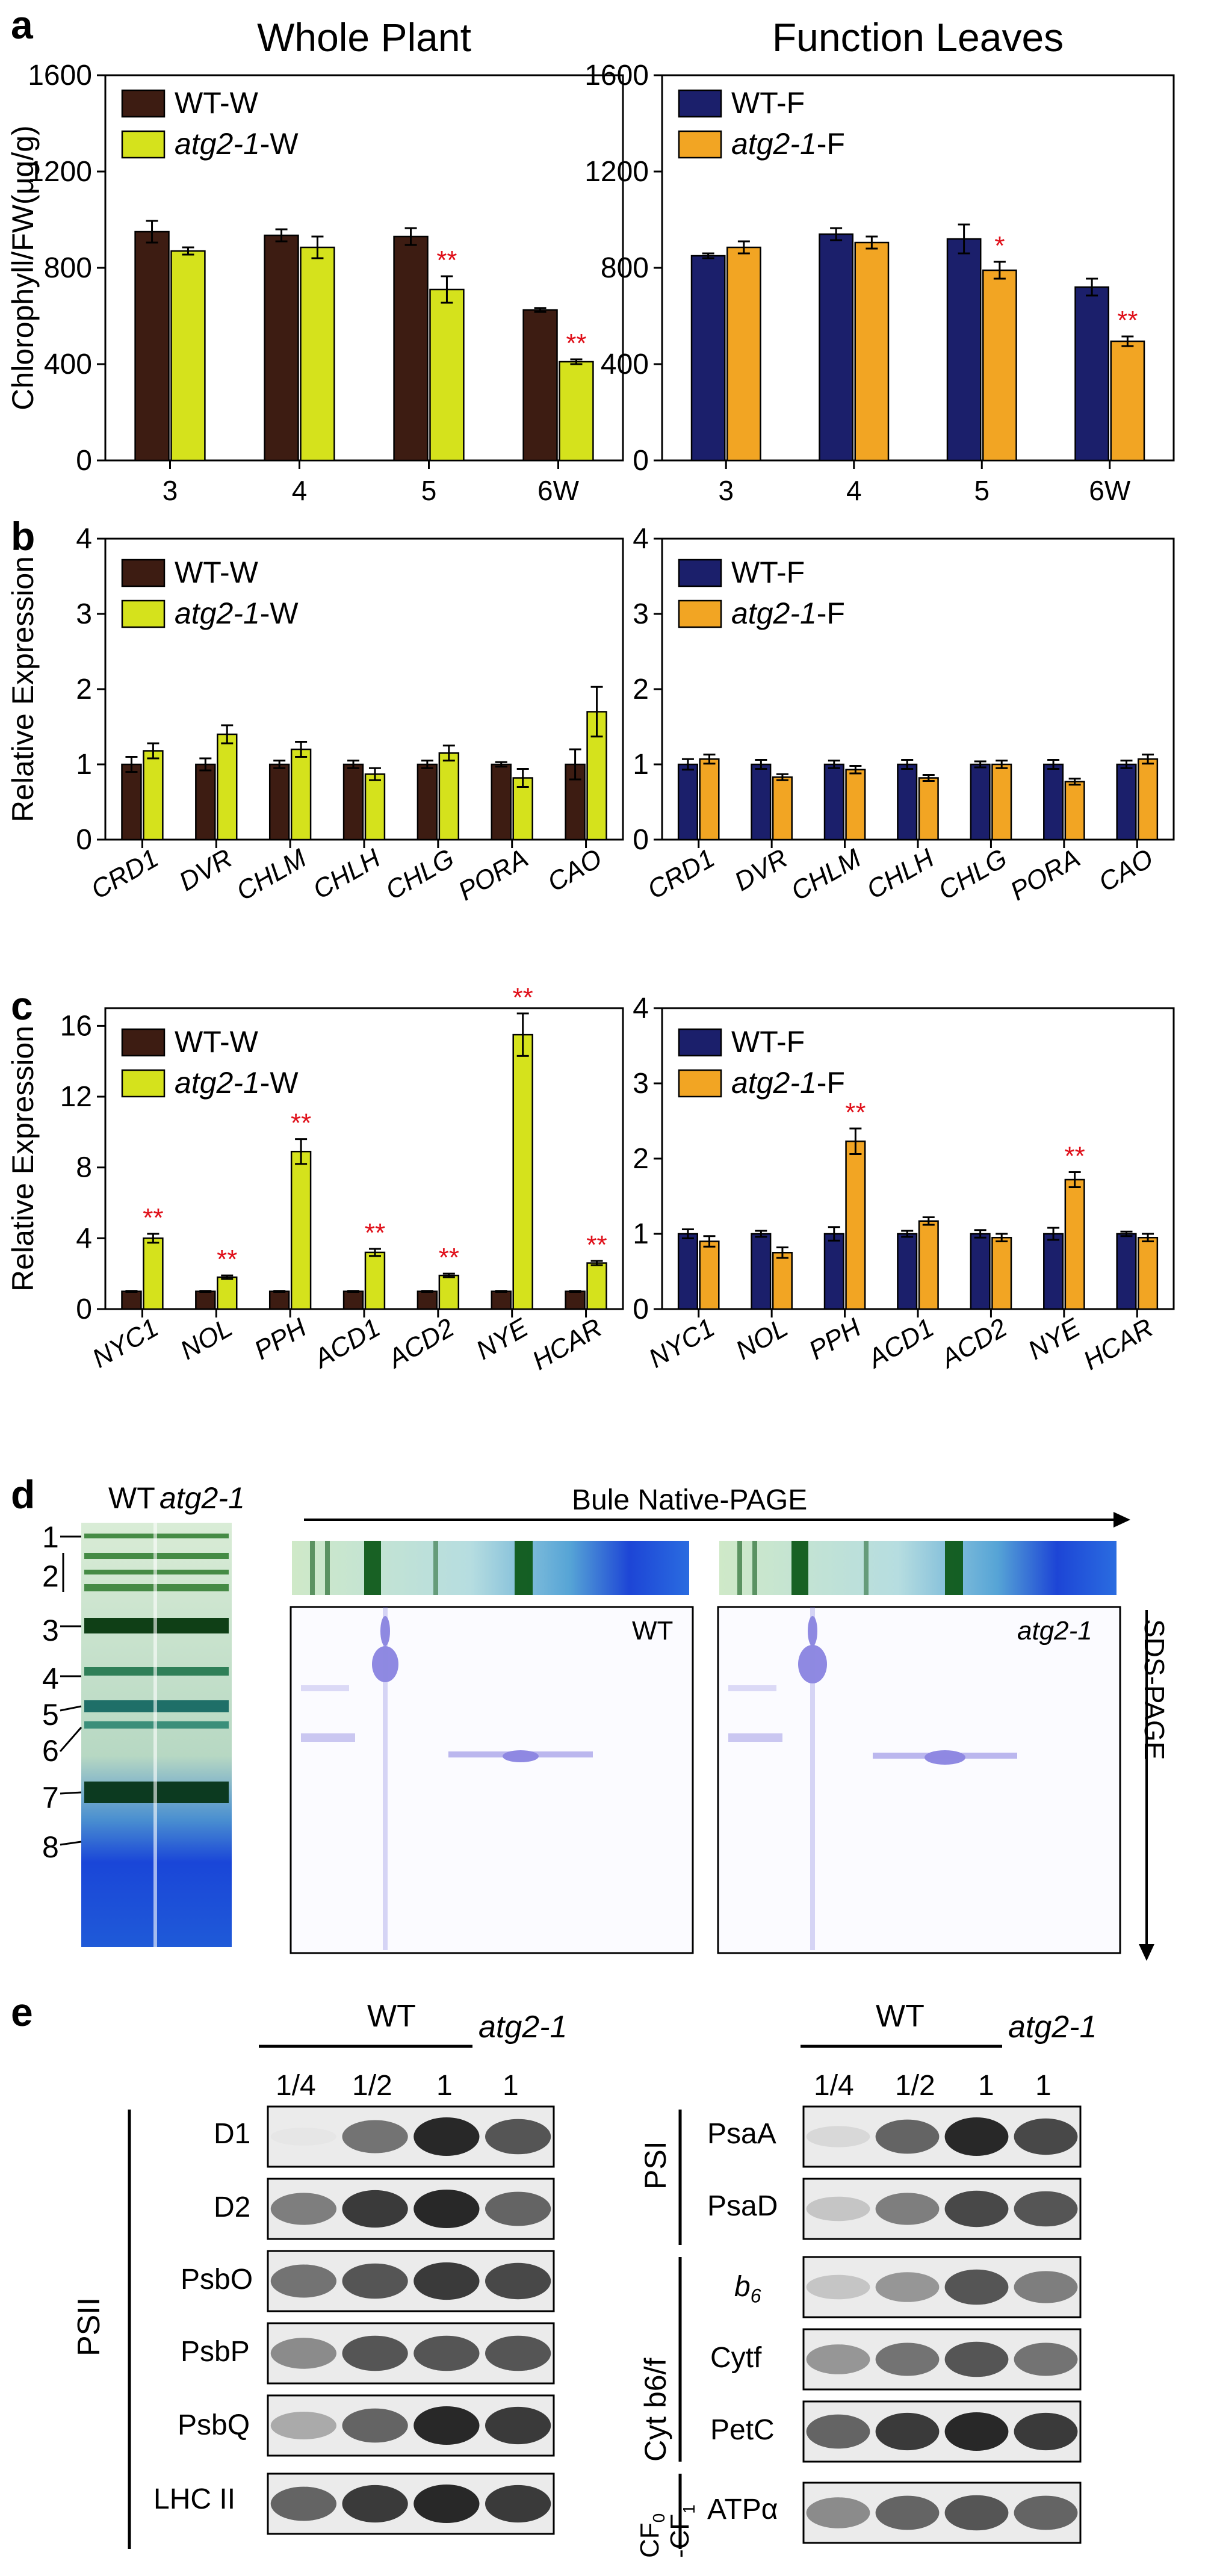  What do you see at coordinates (742, 2206) in the screenshot?
I see `blot-label-psad: PsaD` at bounding box center [742, 2206].